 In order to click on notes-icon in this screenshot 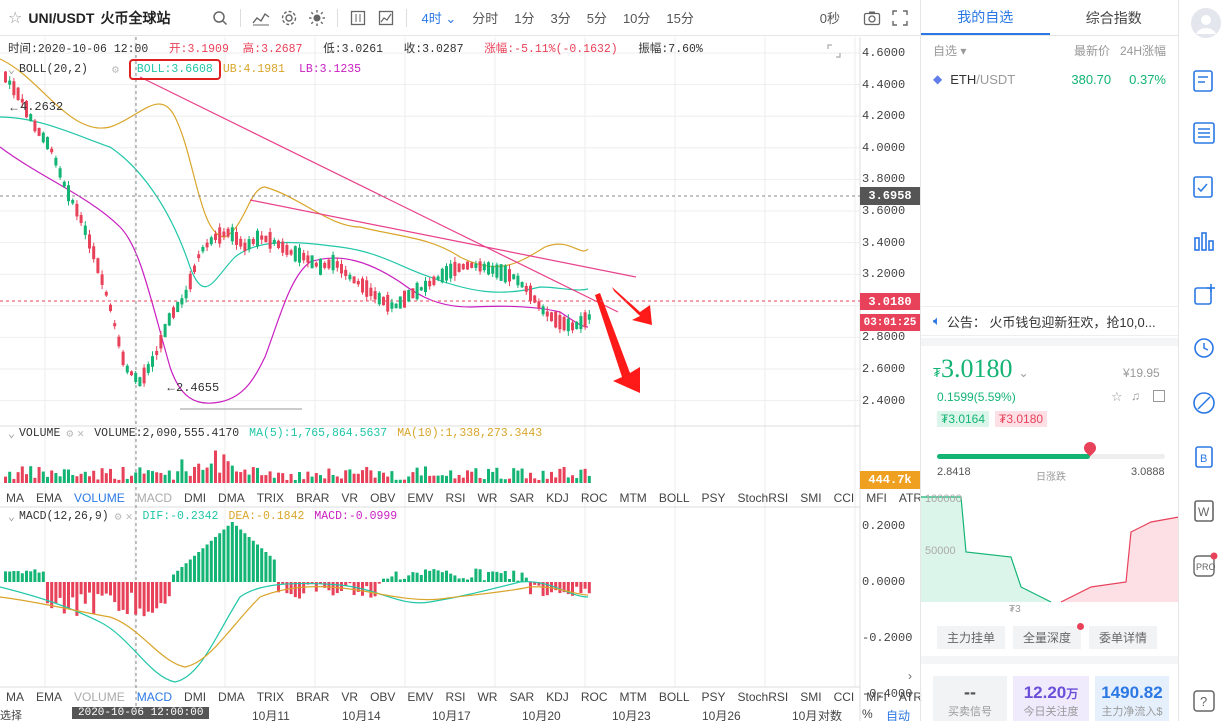, I will do `click(1205, 188)`.